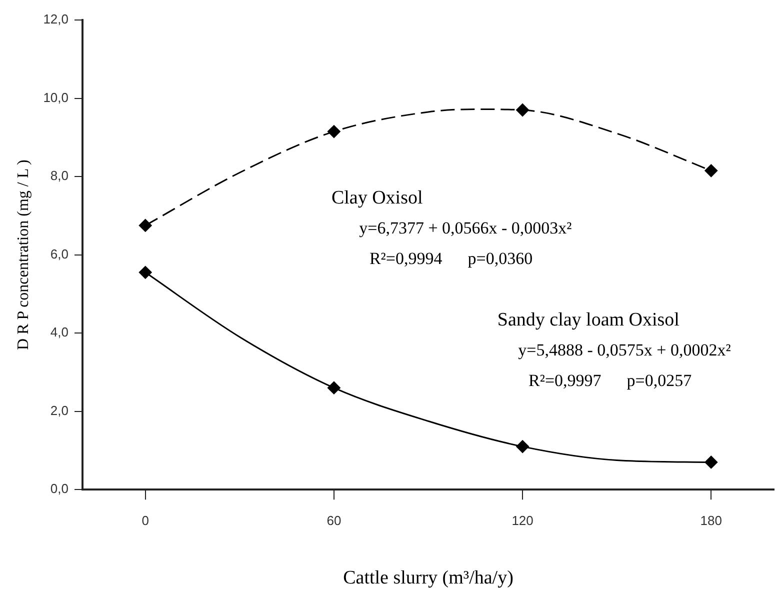  Describe the element at coordinates (523, 520) in the screenshot. I see `x-tick-label: 120` at that location.